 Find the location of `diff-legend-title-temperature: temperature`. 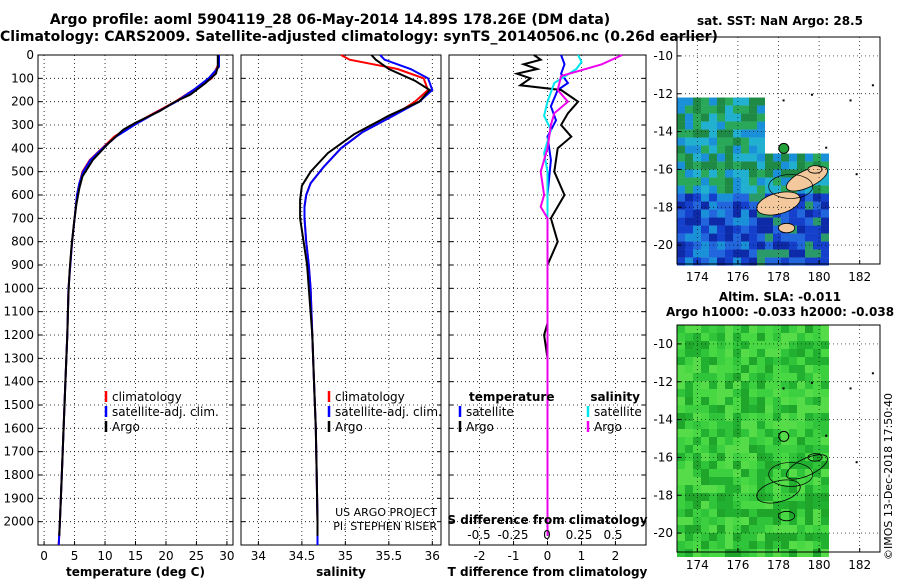

diff-legend-title-temperature: temperature is located at coordinates (511, 397).